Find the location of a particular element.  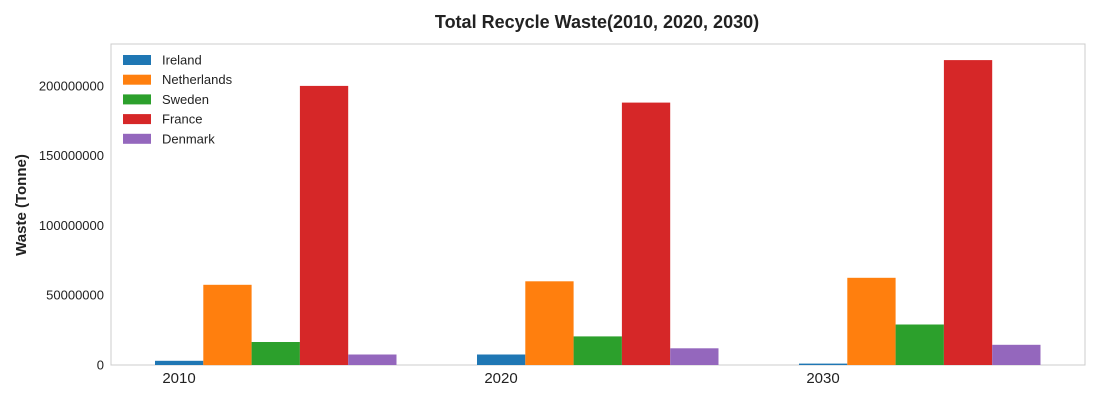

y-tick-label: 150000000 is located at coordinates (71, 155).